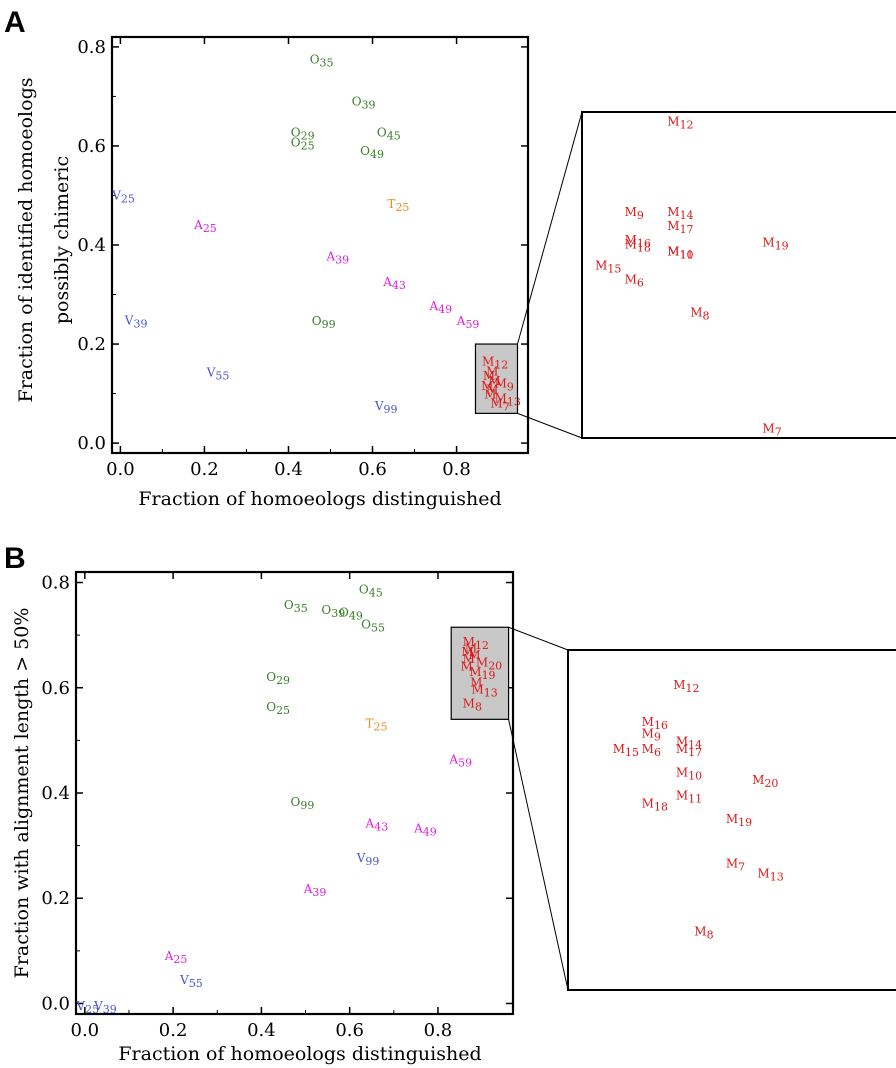  What do you see at coordinates (319, 499) in the screenshot?
I see `panel-a-x-label: Fraction of homoeologs distinguished` at bounding box center [319, 499].